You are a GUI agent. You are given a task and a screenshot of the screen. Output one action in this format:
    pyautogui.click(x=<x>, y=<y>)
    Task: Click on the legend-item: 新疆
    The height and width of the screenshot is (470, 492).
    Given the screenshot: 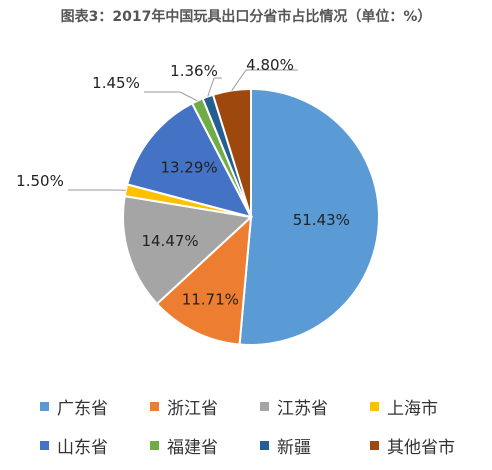 What is the action you would take?
    pyautogui.click(x=315, y=445)
    